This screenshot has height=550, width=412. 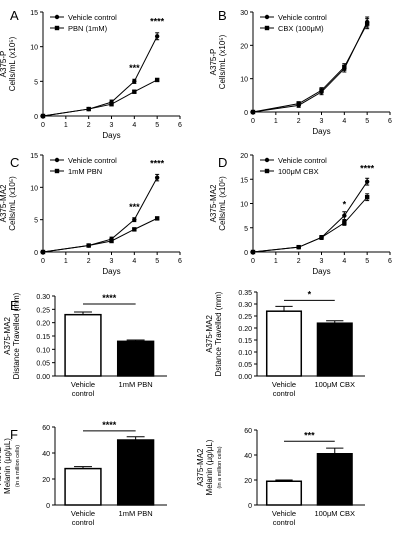 What do you see at coordinates (88, 28) in the screenshot?
I see `legend-label: PBN (1mM)` at bounding box center [88, 28].